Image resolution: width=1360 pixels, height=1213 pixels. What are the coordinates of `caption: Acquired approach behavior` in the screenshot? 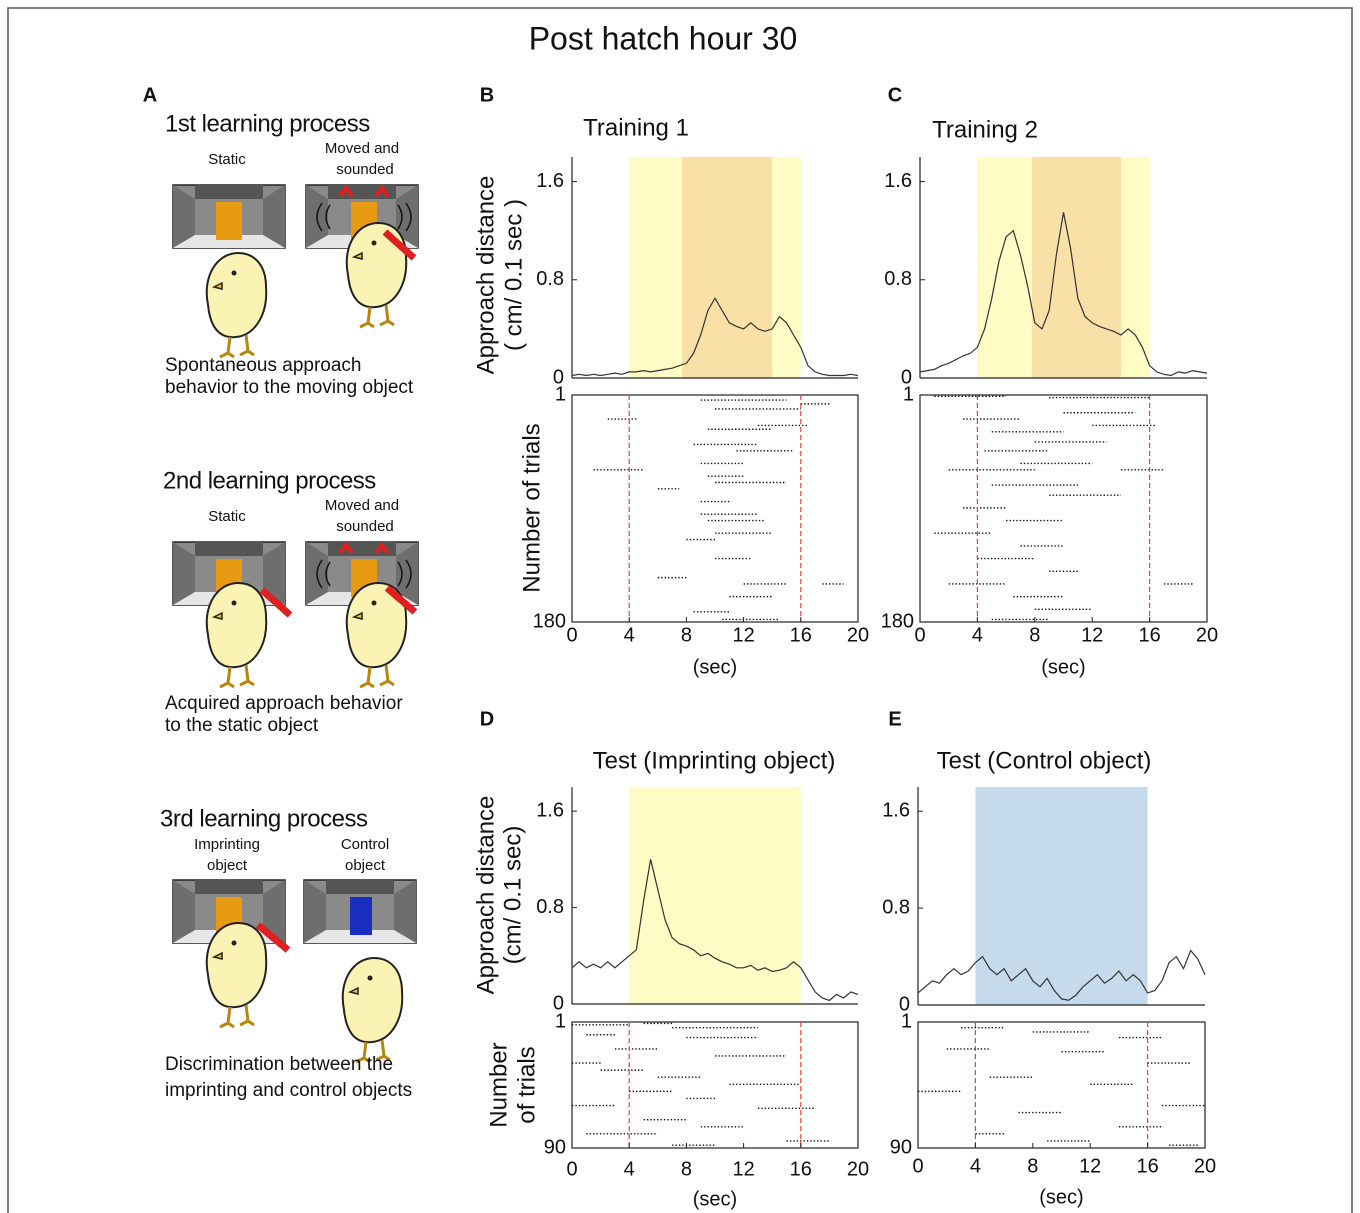 It's located at (284, 703).